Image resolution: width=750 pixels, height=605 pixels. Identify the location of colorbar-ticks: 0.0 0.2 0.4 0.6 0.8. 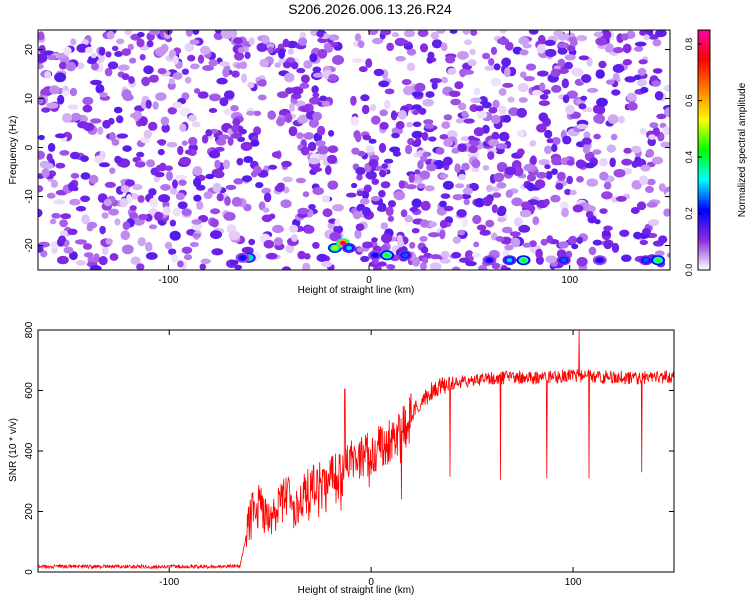
(693, 157).